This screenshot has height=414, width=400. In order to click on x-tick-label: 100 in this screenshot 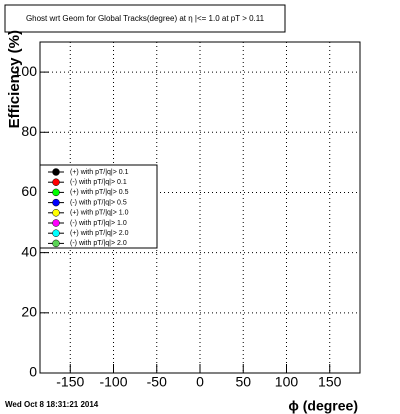, I will do `click(287, 382)`.